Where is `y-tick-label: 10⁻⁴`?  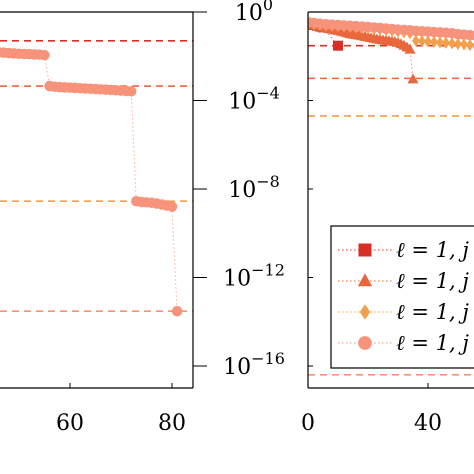 y-tick-label: 10⁻⁴ is located at coordinates (254, 99).